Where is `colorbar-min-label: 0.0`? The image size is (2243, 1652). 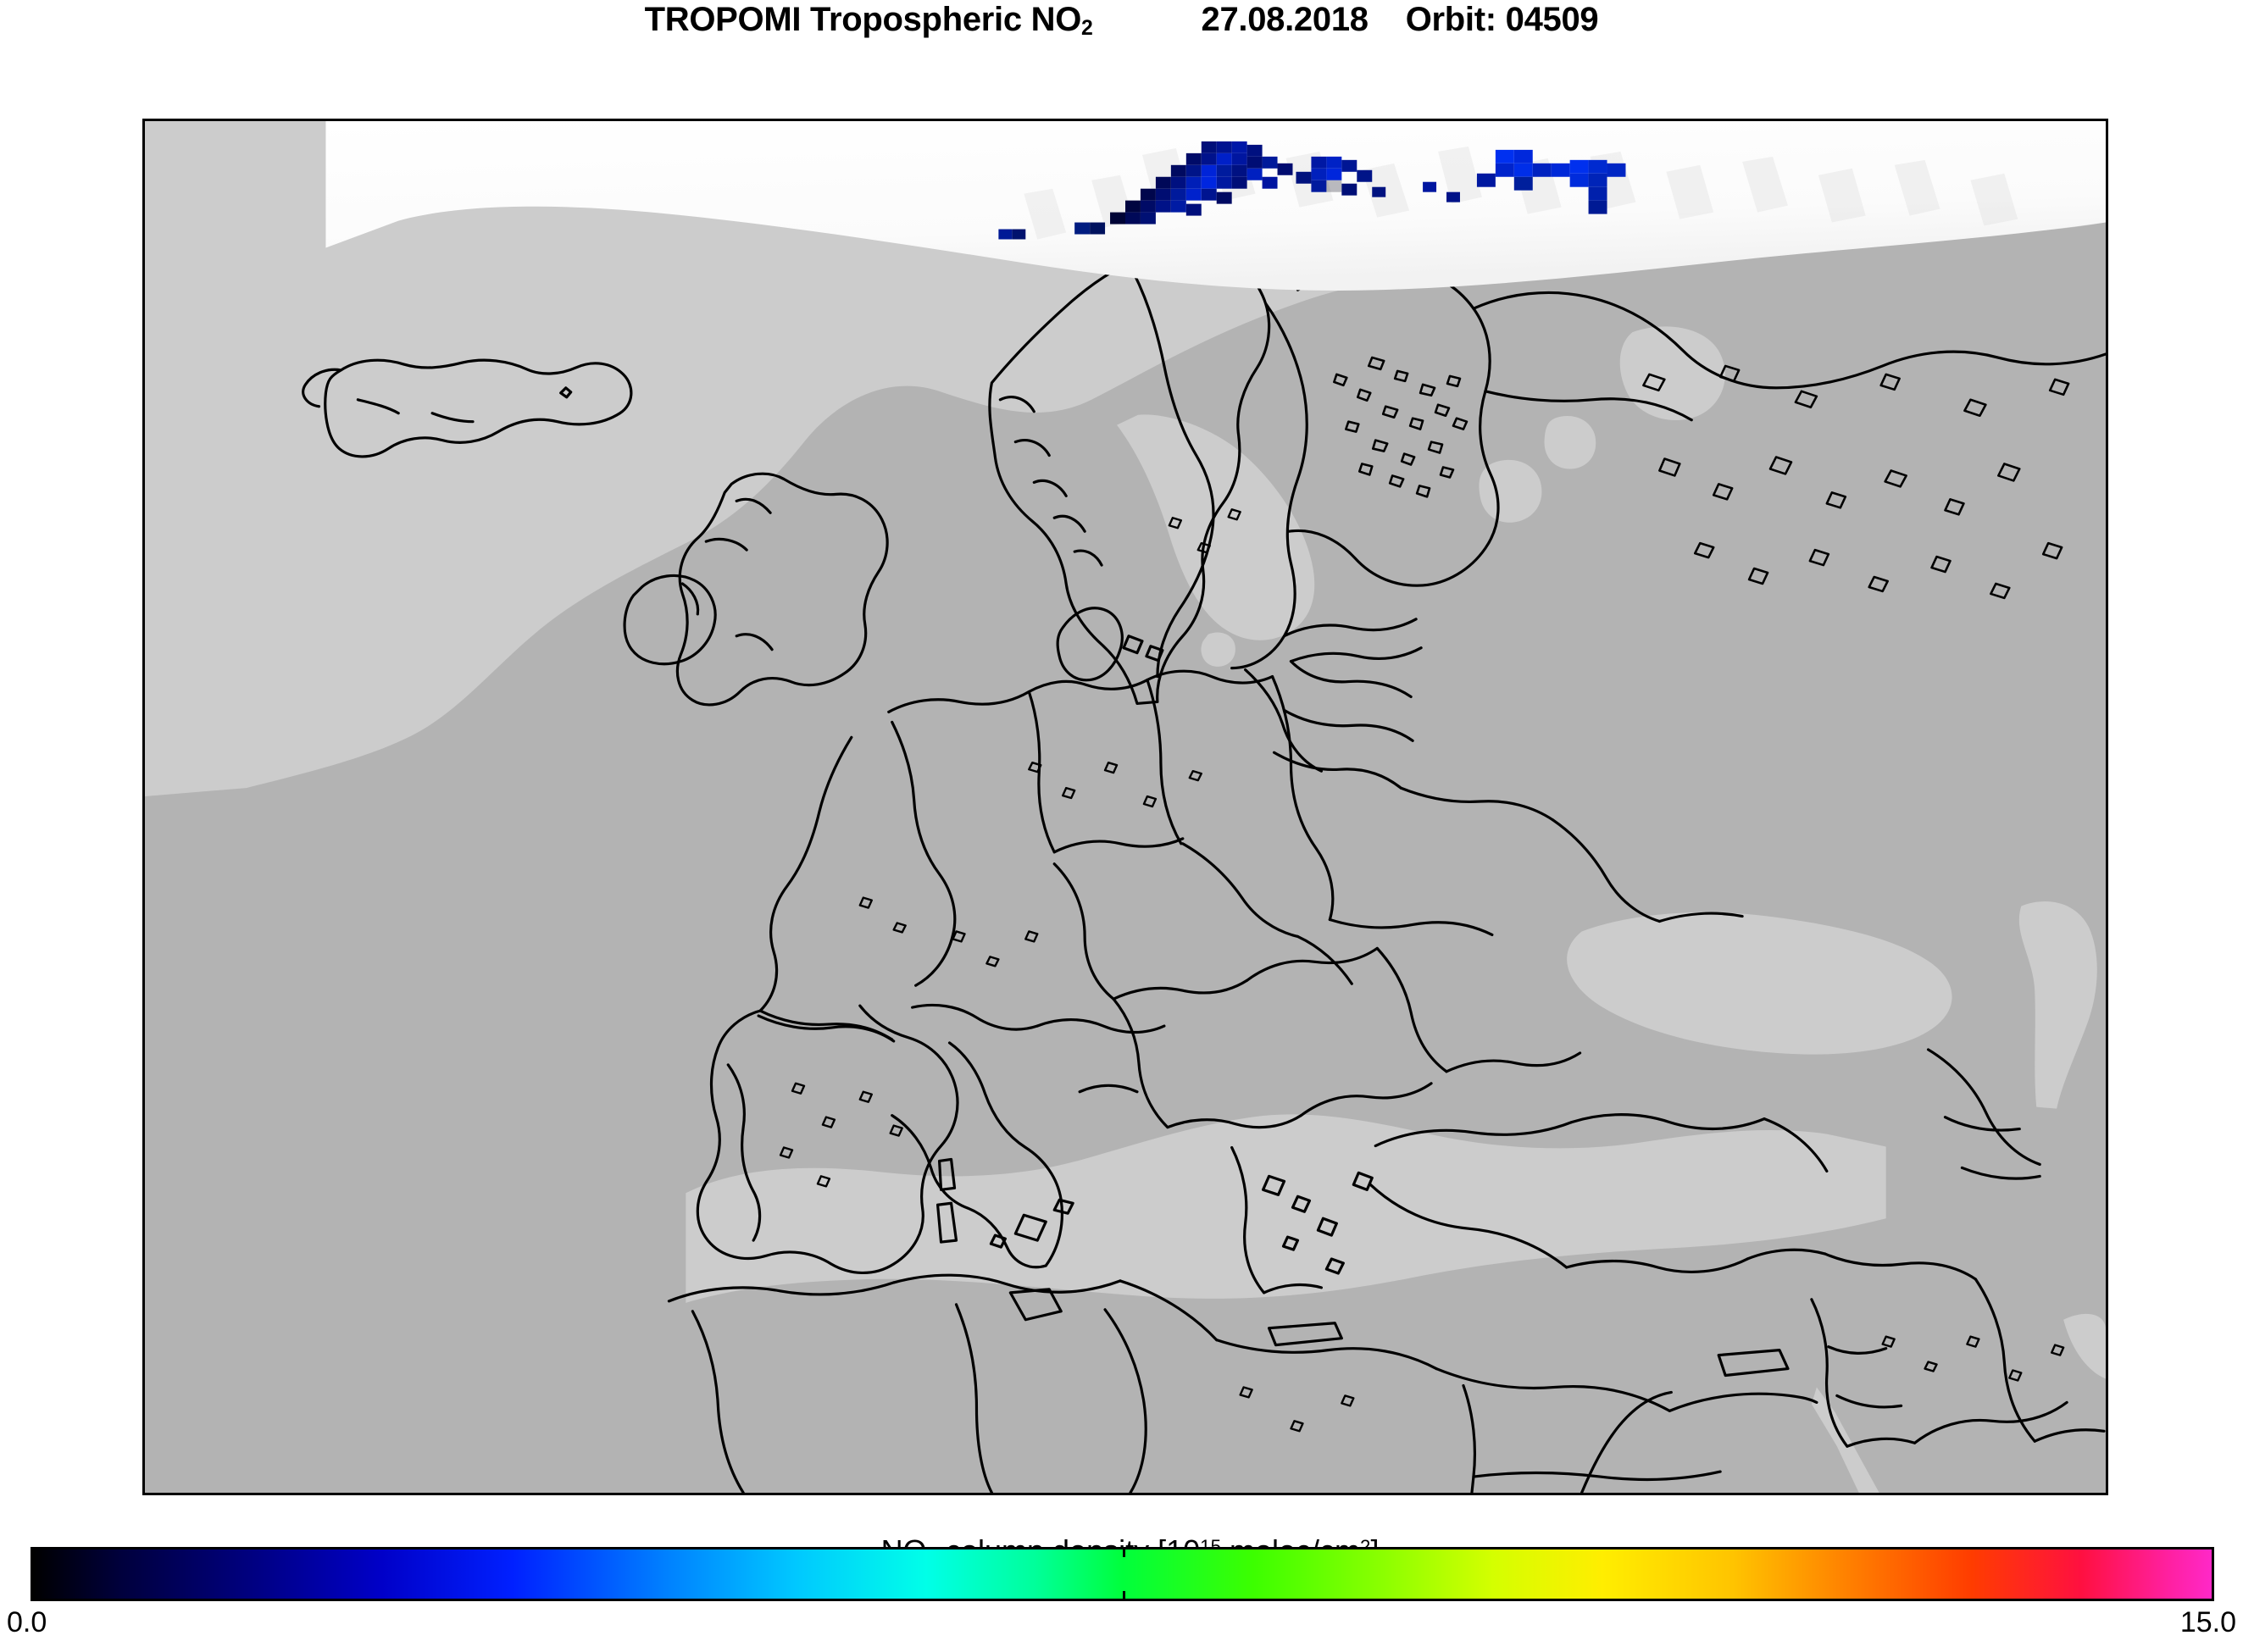 colorbar-min-label: 0.0 is located at coordinates (27, 1622).